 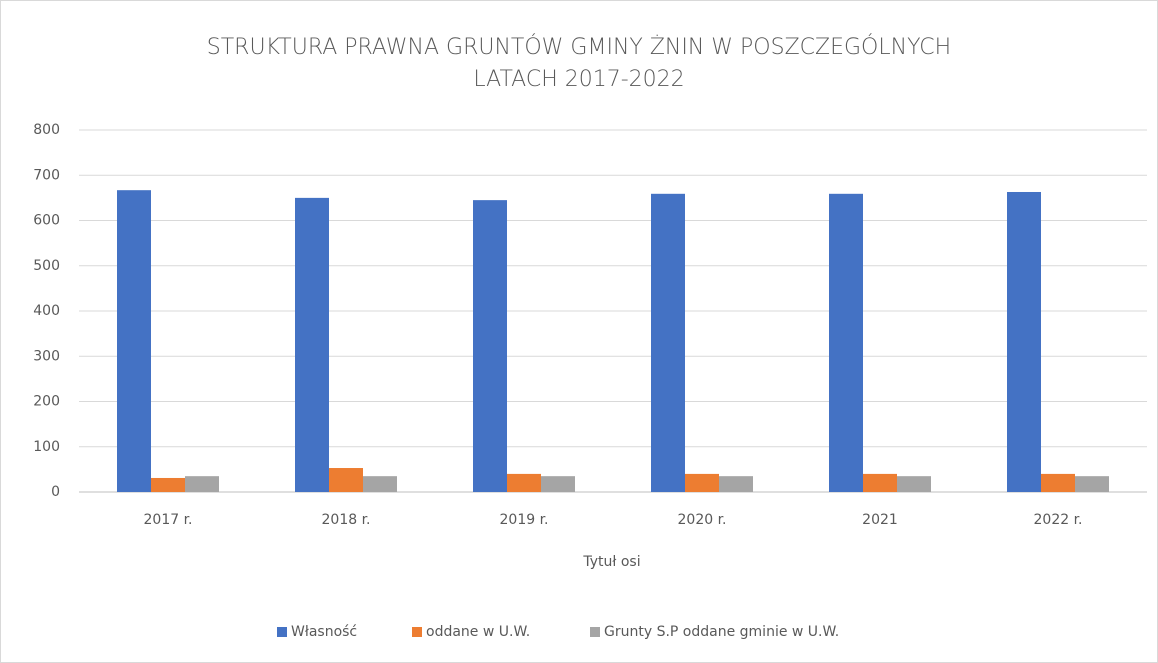 I want to click on x-tick-label: 2019 r., so click(x=524, y=520).